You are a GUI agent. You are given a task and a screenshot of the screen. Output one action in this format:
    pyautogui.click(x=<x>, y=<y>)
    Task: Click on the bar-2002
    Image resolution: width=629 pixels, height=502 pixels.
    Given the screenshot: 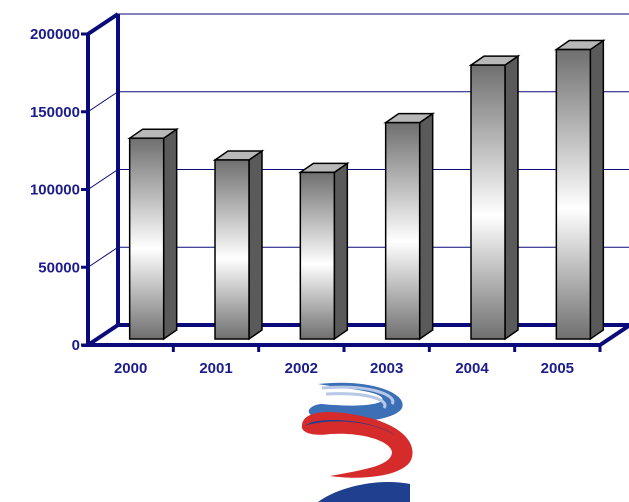 What is the action you would take?
    pyautogui.click(x=323, y=251)
    